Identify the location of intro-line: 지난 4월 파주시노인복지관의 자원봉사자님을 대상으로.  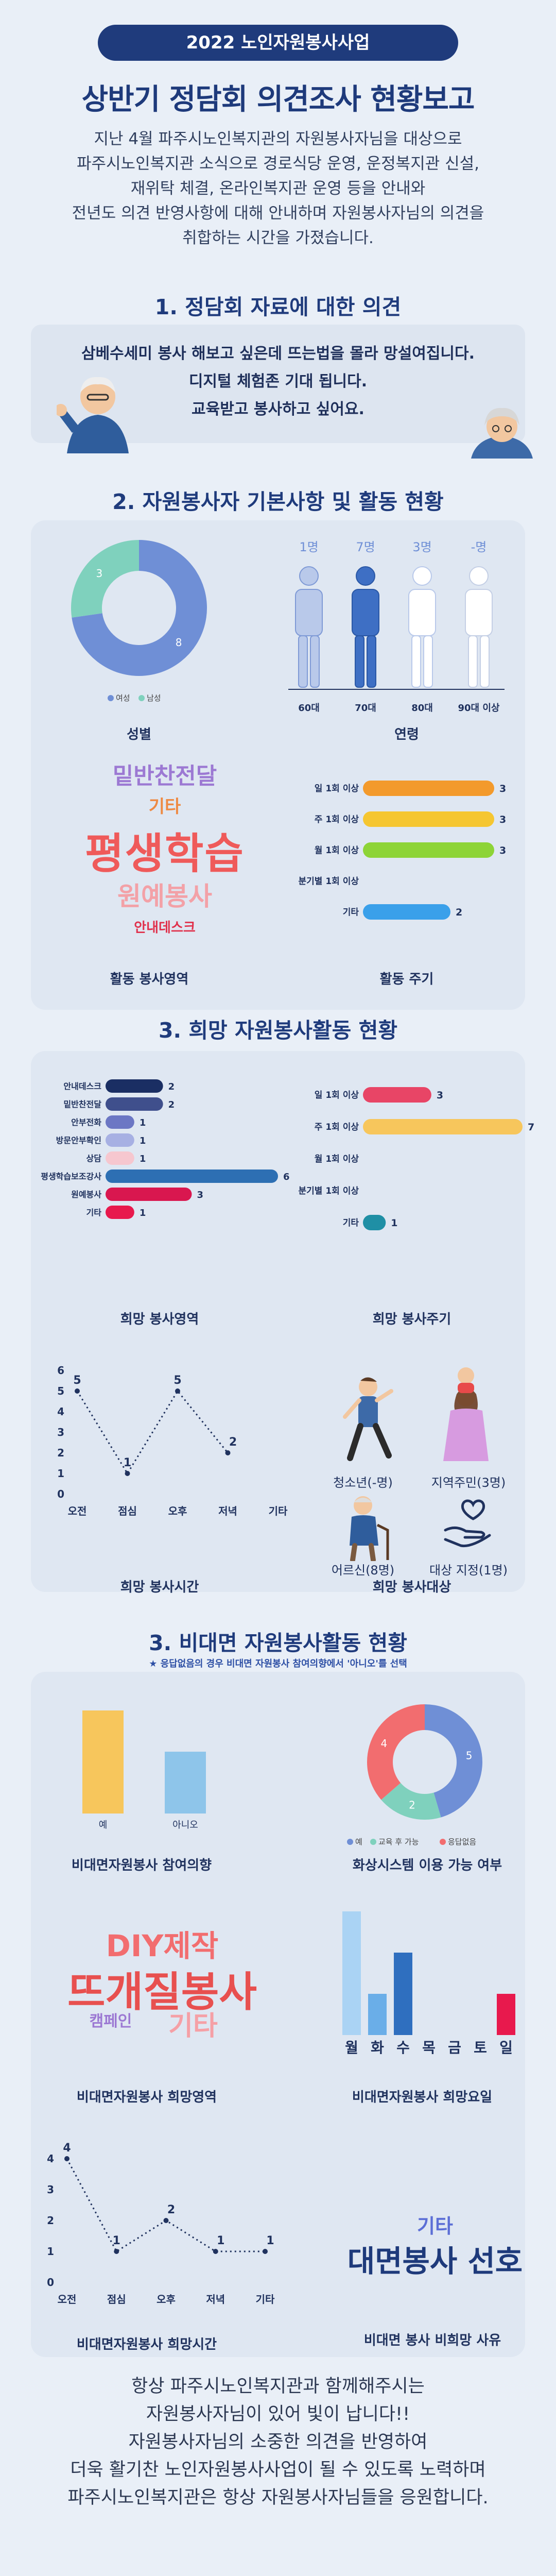
(278, 139).